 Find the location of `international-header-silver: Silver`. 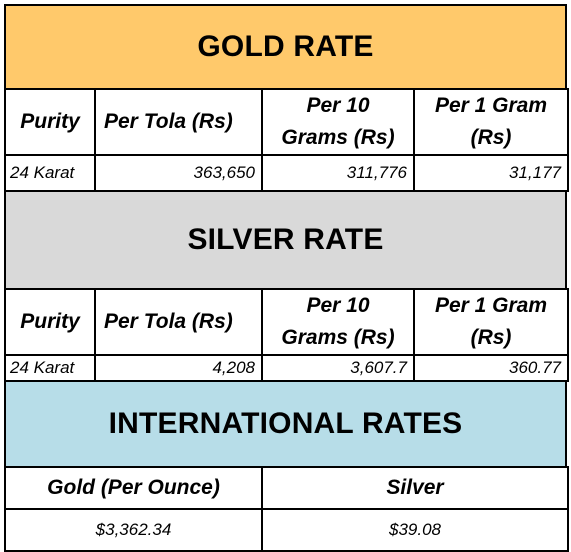

international-header-silver: Silver is located at coordinates (415, 488).